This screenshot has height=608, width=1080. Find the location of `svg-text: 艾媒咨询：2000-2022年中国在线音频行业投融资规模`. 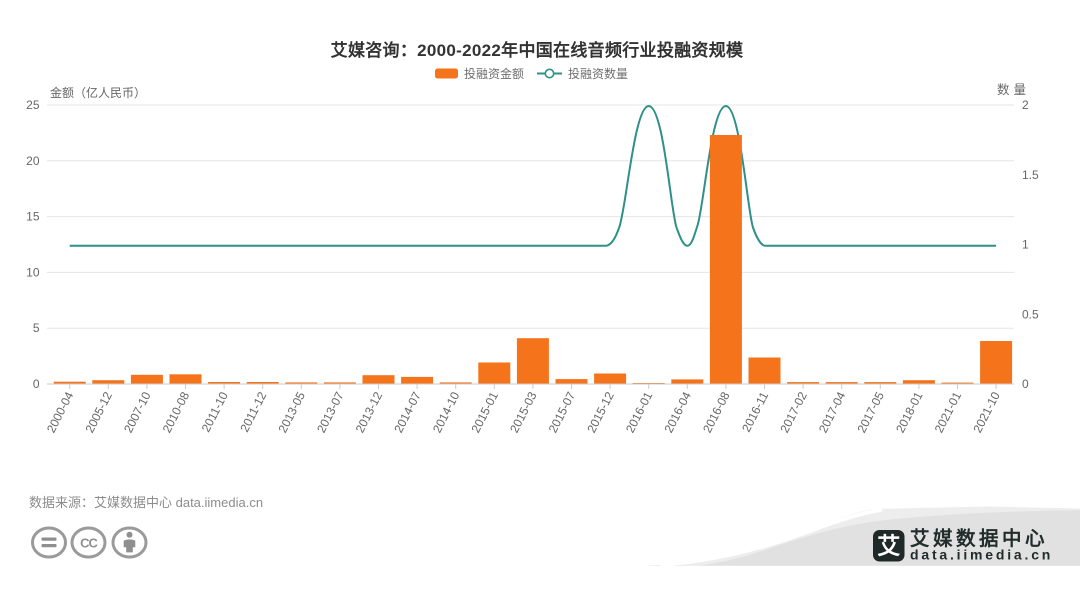

svg-text: 艾媒咨询：2000-2022年中国在线音频行业投融资规模 is located at coordinates (537, 50).